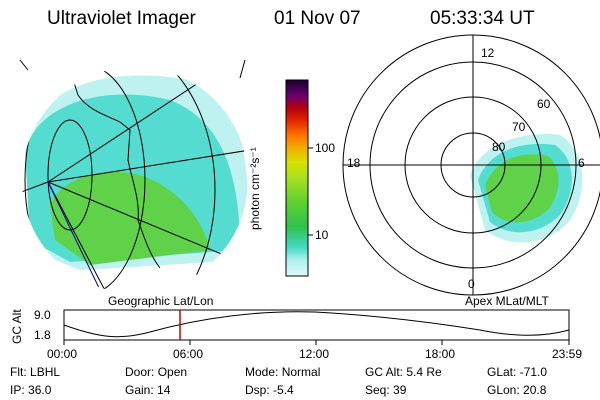 This screenshot has height=400, width=600. I want to click on timeline-ytick-9: 9.0, so click(42, 315).